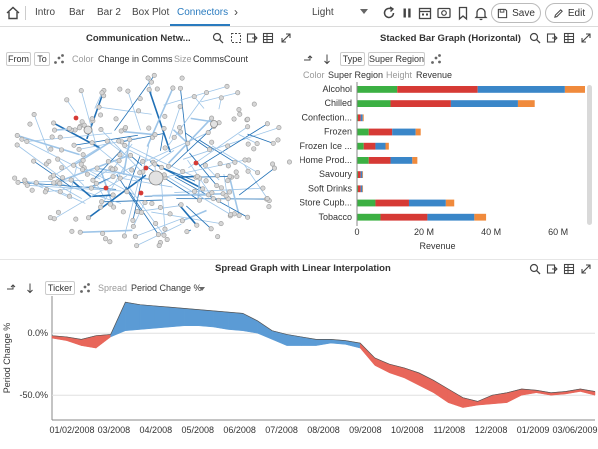 The width and height of the screenshot is (598, 449). Describe the element at coordinates (364, 11) in the screenshot. I see `chevron-down-icon` at that location.